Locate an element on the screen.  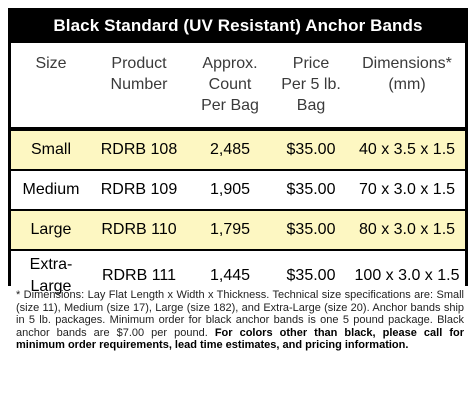
count-cell: 1,445 is located at coordinates (230, 275).